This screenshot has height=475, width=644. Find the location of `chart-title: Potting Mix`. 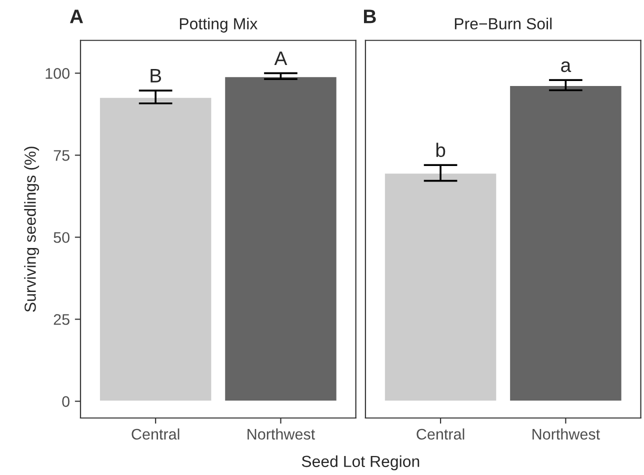

chart-title: Potting Mix is located at coordinates (219, 25).